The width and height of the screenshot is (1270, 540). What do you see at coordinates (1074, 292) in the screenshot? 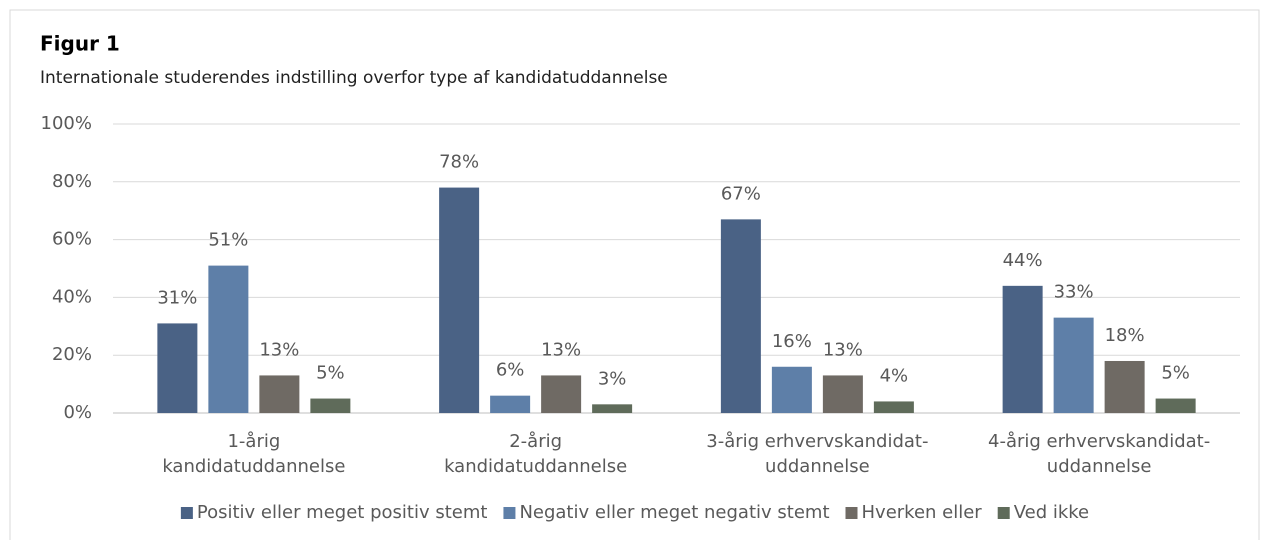
I see `data-label: 33%` at bounding box center [1074, 292].